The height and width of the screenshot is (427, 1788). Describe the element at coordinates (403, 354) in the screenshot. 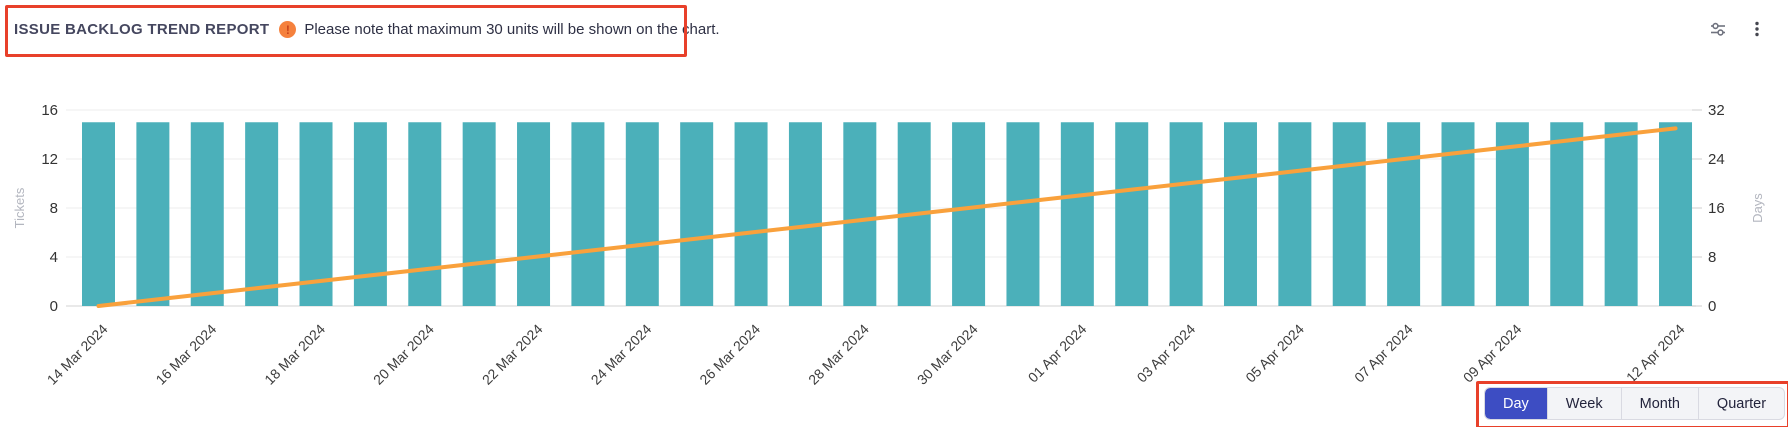

I see `x-axis-tick-label: 20 Mar 2024` at that location.